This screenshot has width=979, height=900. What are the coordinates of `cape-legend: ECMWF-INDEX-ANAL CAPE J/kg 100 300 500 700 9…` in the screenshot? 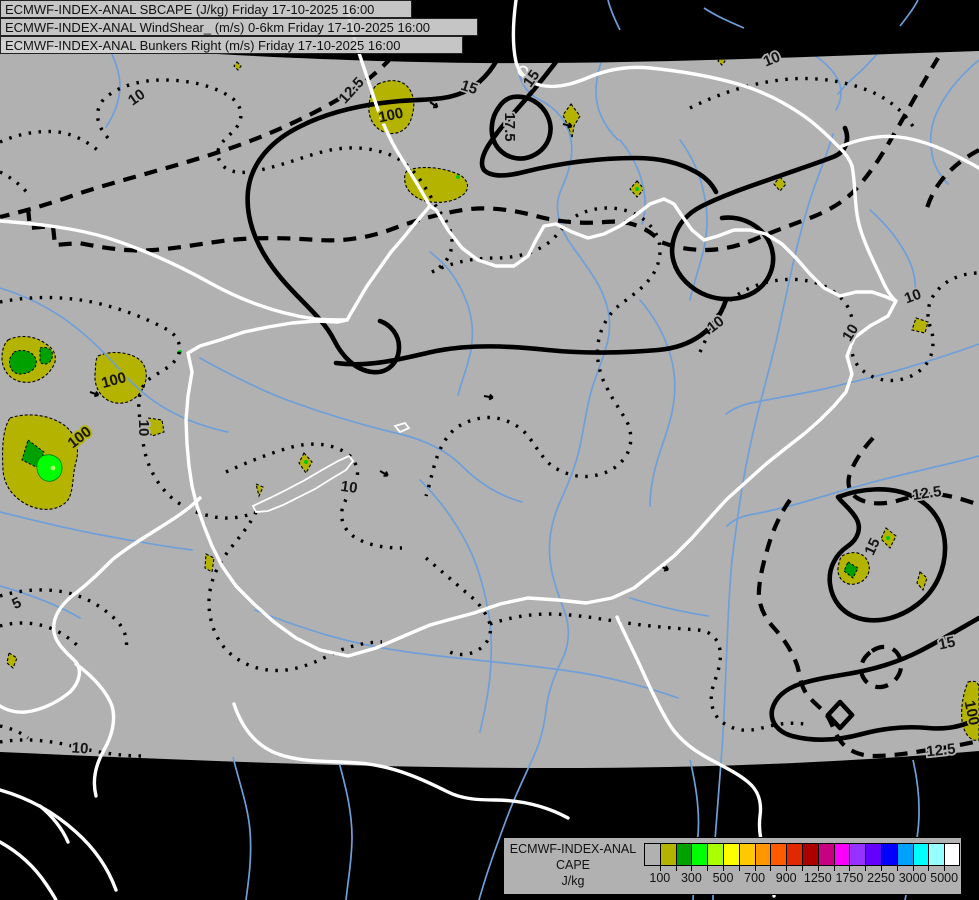 It's located at (732, 866).